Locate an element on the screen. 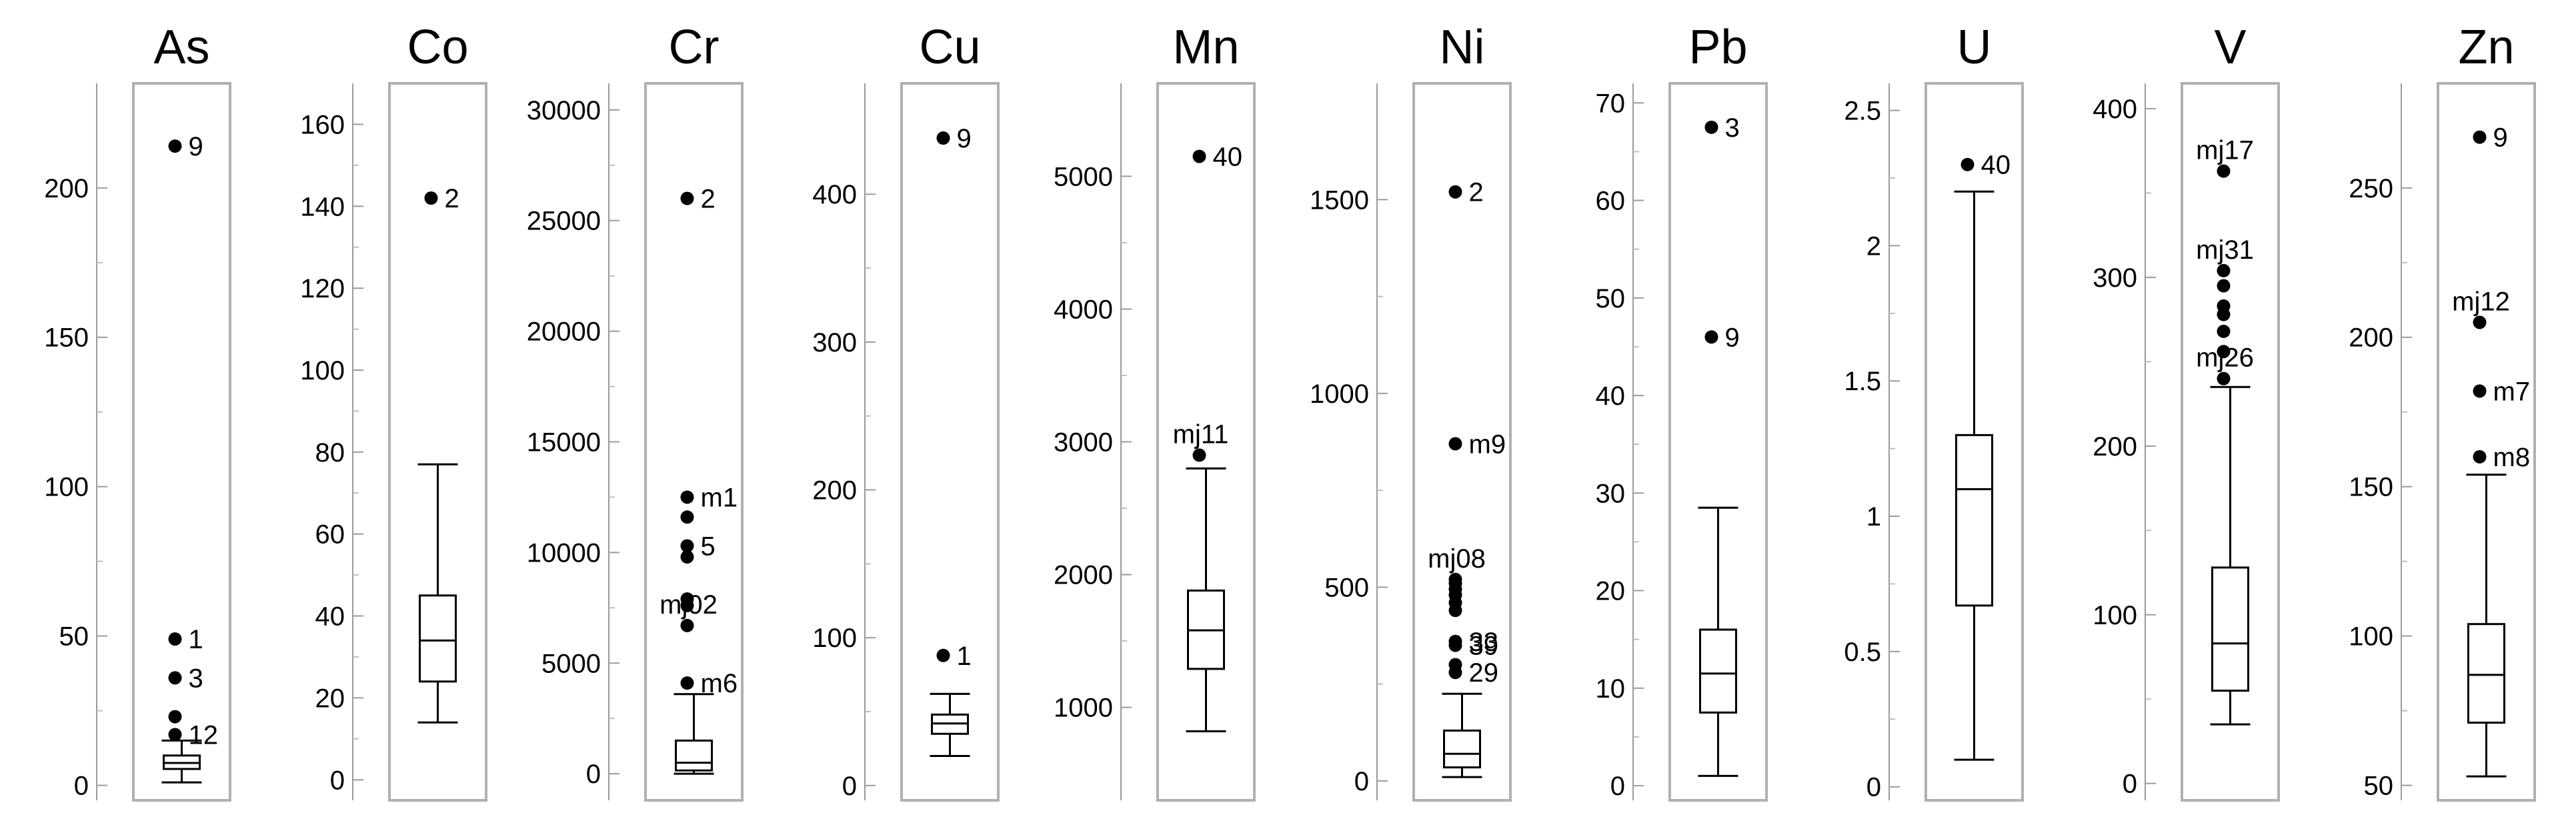 This screenshot has width=2576, height=827. panel-as: As 0 50 100 150 200 9 1 3 12 is located at coordinates (137, 412).